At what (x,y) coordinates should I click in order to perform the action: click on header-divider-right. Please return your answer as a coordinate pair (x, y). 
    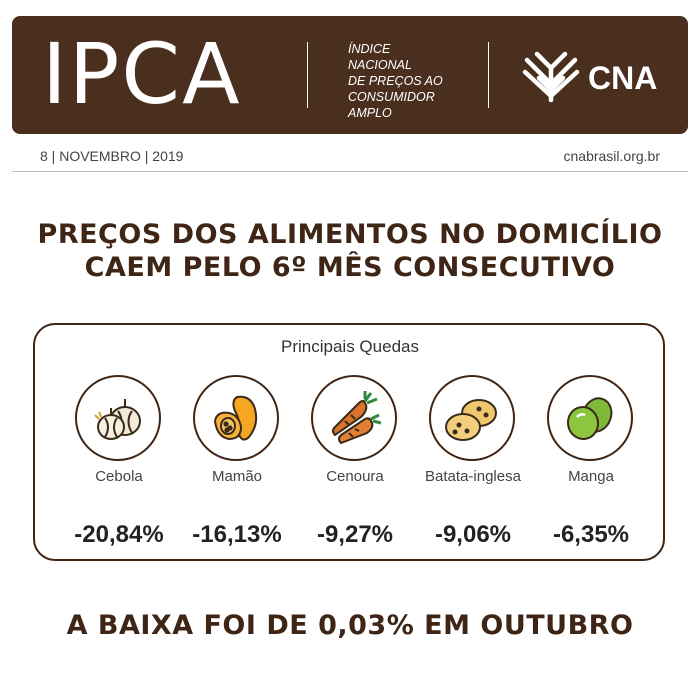
    Looking at the image, I should click on (488, 75).